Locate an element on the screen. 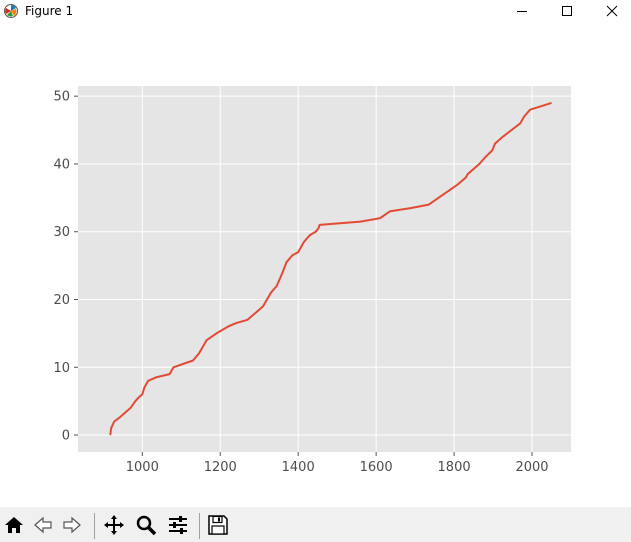 This screenshot has width=631, height=542. y-tick-label: 0 is located at coordinates (66, 436).